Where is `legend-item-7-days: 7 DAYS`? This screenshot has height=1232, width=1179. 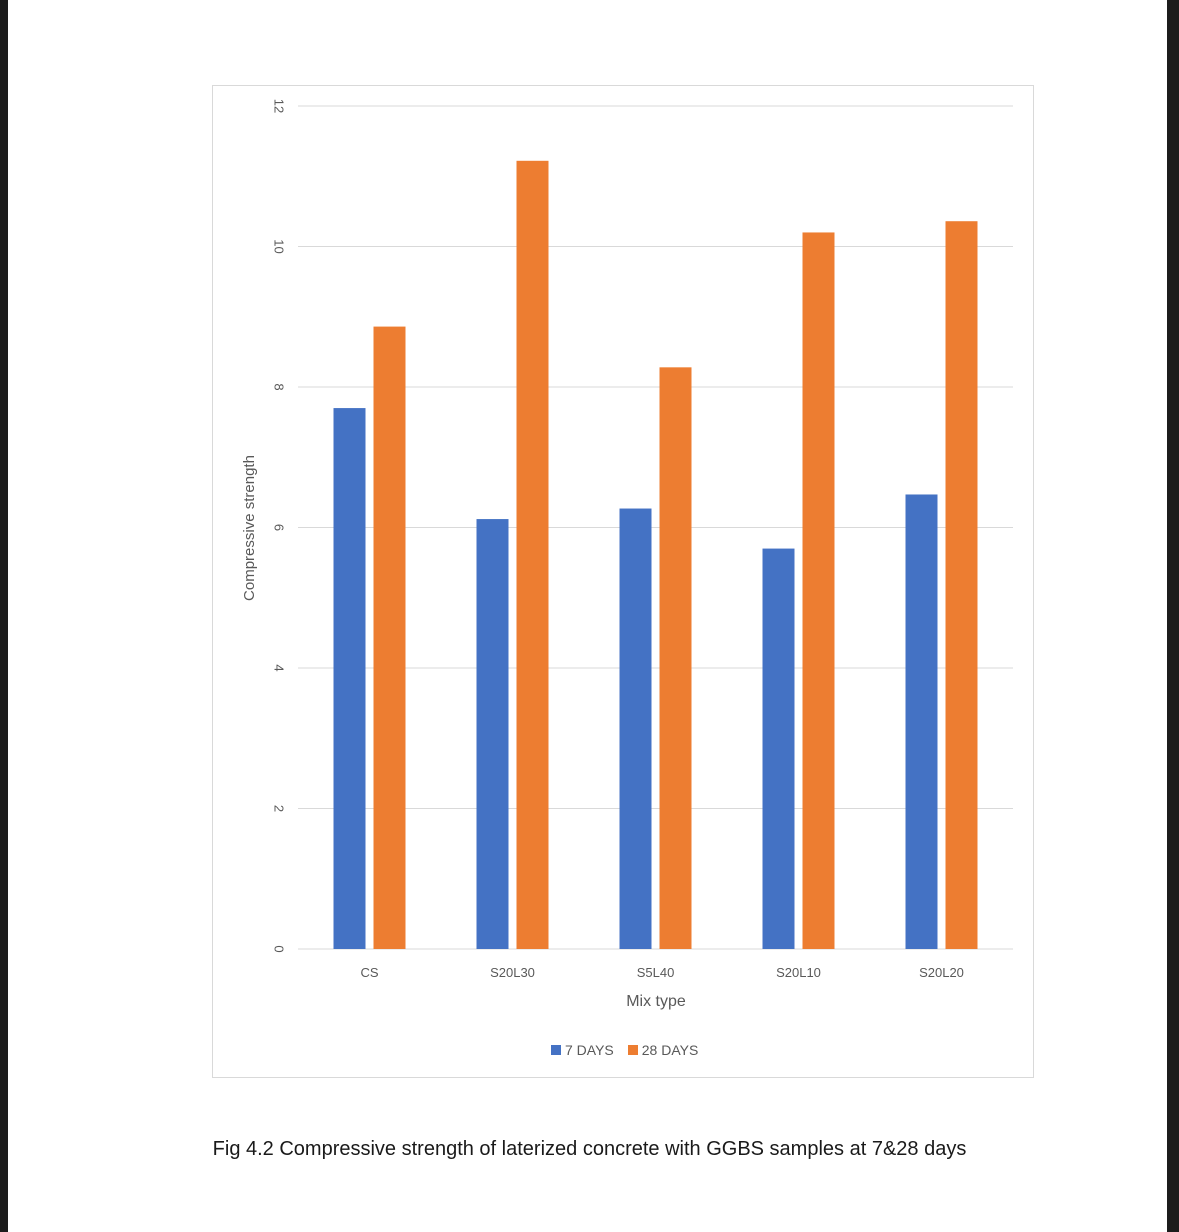 legend-item-7-days: 7 DAYS is located at coordinates (582, 1050).